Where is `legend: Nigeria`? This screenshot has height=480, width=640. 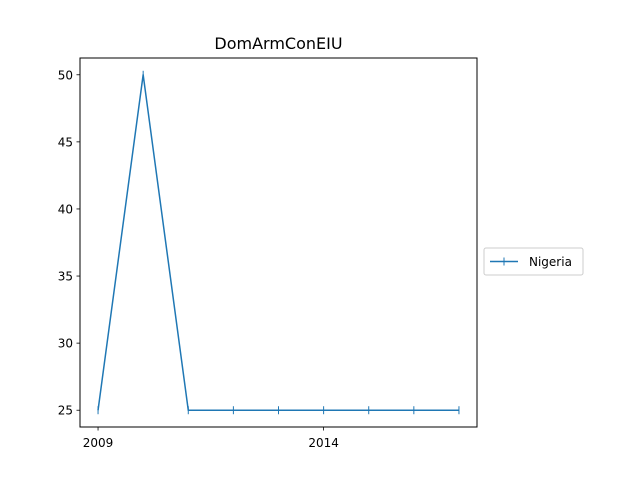
legend: Nigeria is located at coordinates (533, 261).